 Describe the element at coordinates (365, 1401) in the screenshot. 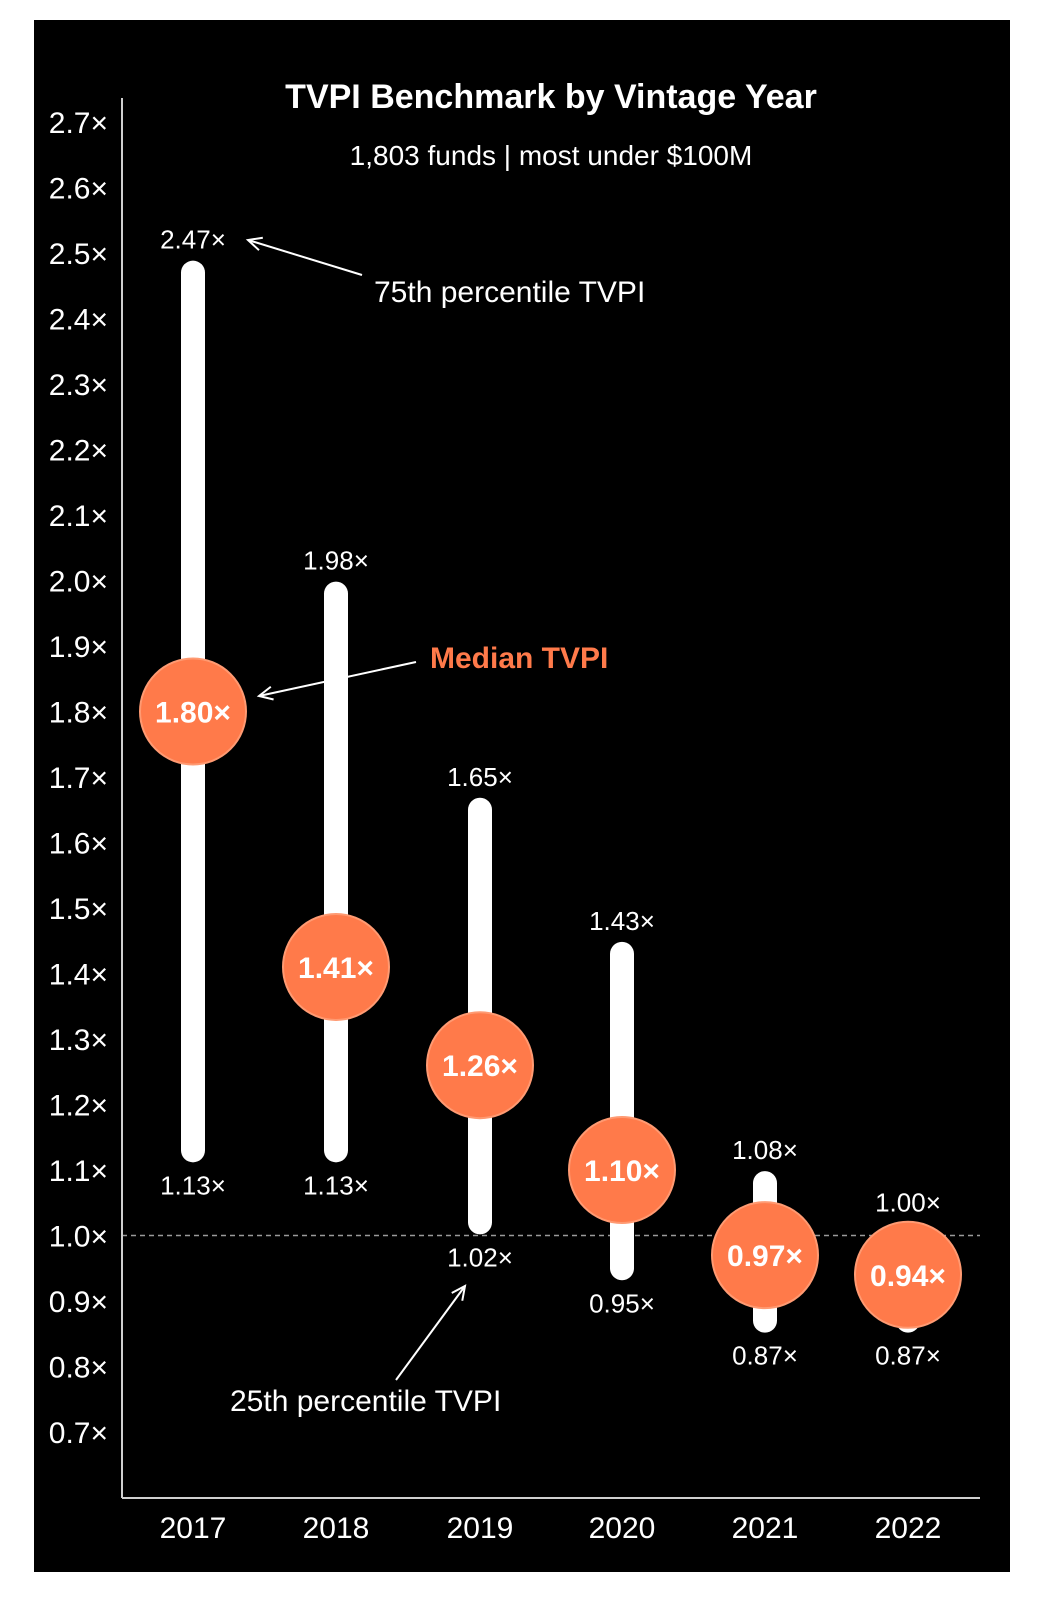

I see `annotation-25th: 25th percentile TVPI` at that location.